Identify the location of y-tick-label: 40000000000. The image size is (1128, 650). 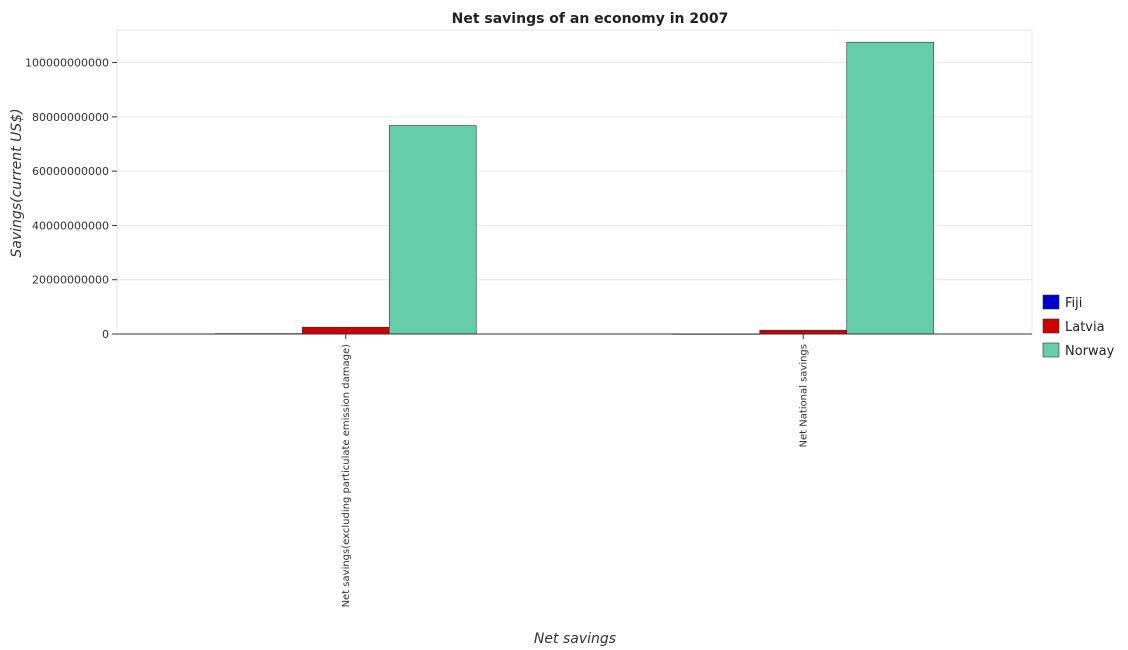
(70, 225).